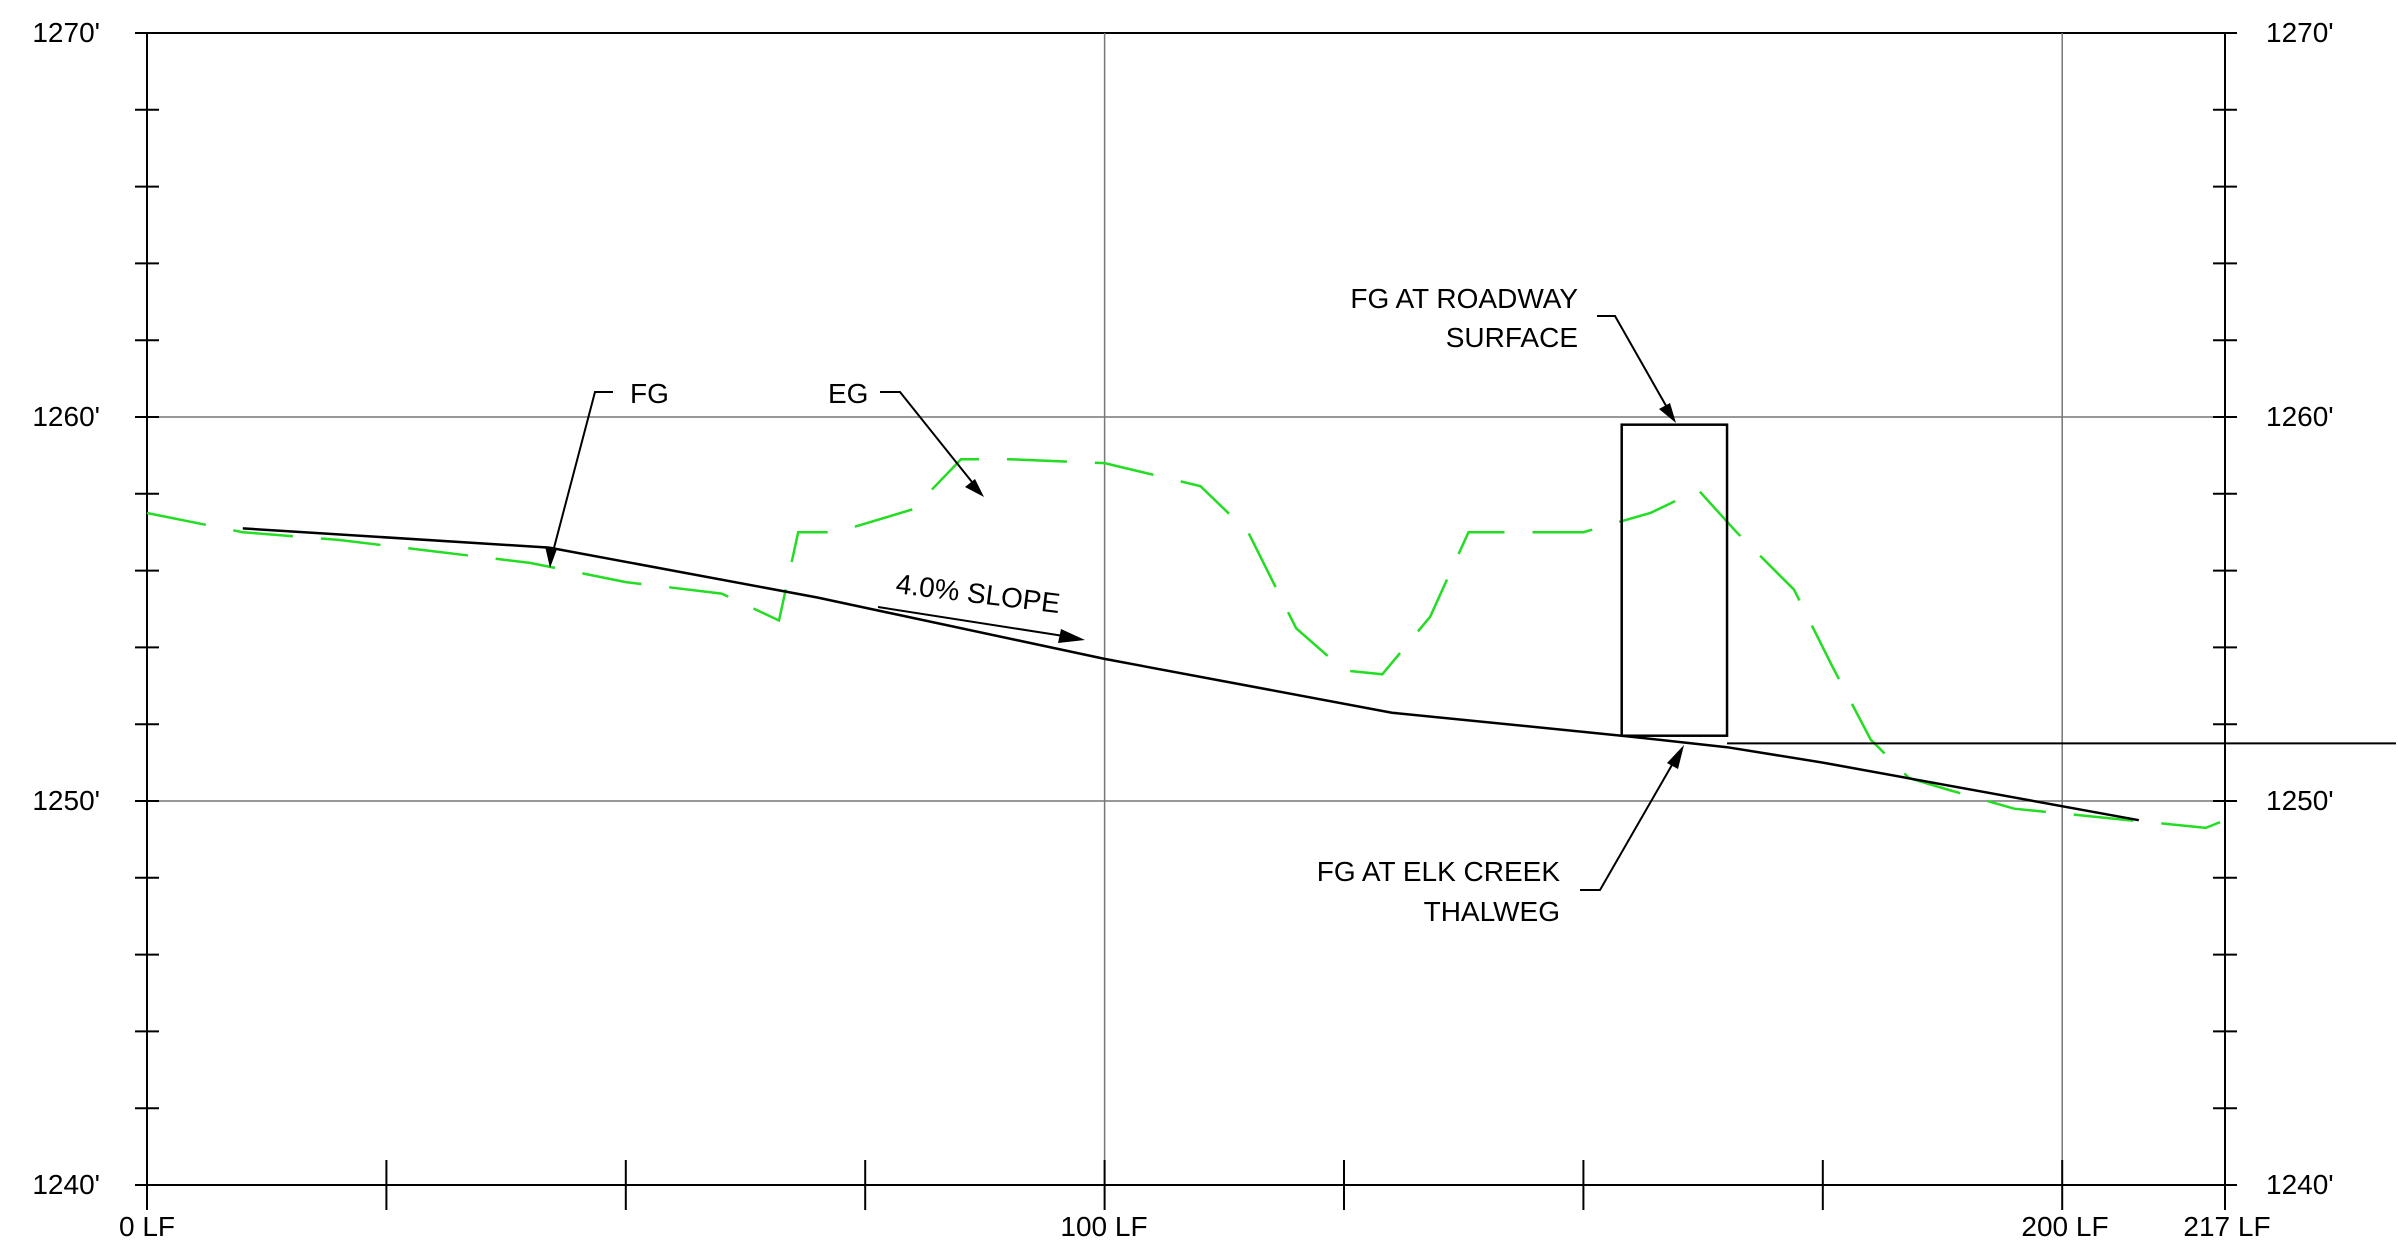  What do you see at coordinates (1674, 580) in the screenshot?
I see `culvert-box` at bounding box center [1674, 580].